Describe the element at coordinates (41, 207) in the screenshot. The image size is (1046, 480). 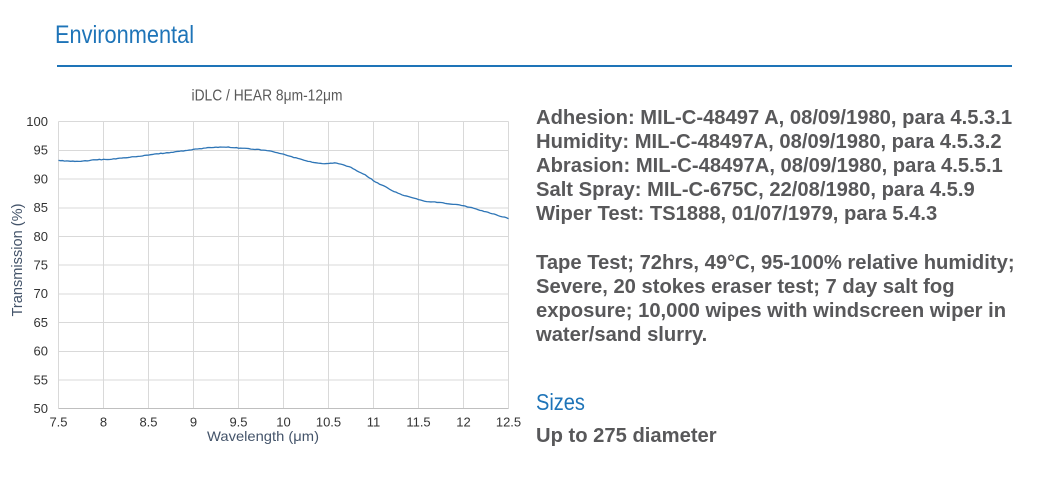
I see `svg-text: 85` at that location.